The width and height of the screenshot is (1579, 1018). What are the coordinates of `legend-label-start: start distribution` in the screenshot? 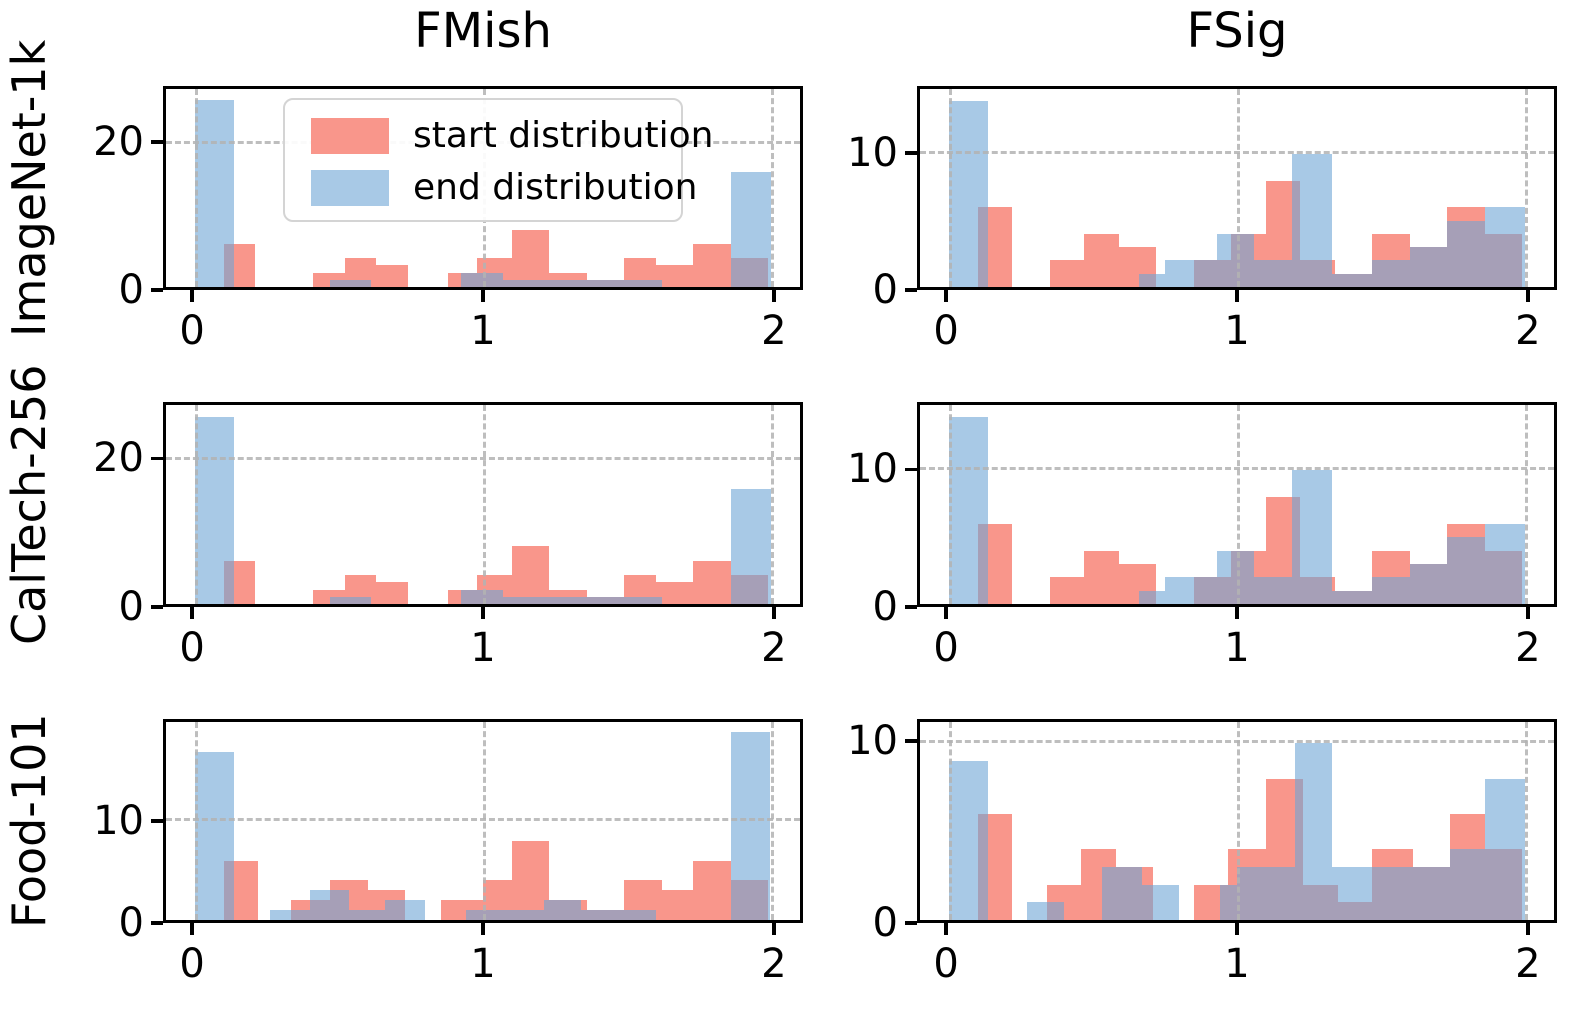 It's located at (563, 135).